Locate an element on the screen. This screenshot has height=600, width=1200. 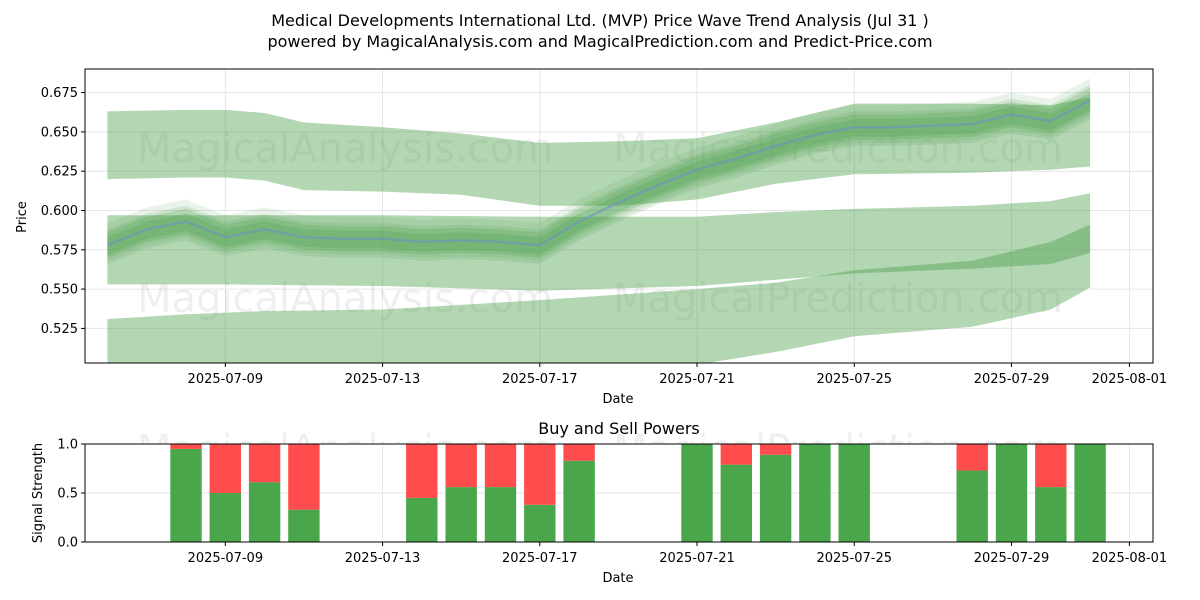
signal-y-axis-label: Signal Strength is located at coordinates (38, 493).